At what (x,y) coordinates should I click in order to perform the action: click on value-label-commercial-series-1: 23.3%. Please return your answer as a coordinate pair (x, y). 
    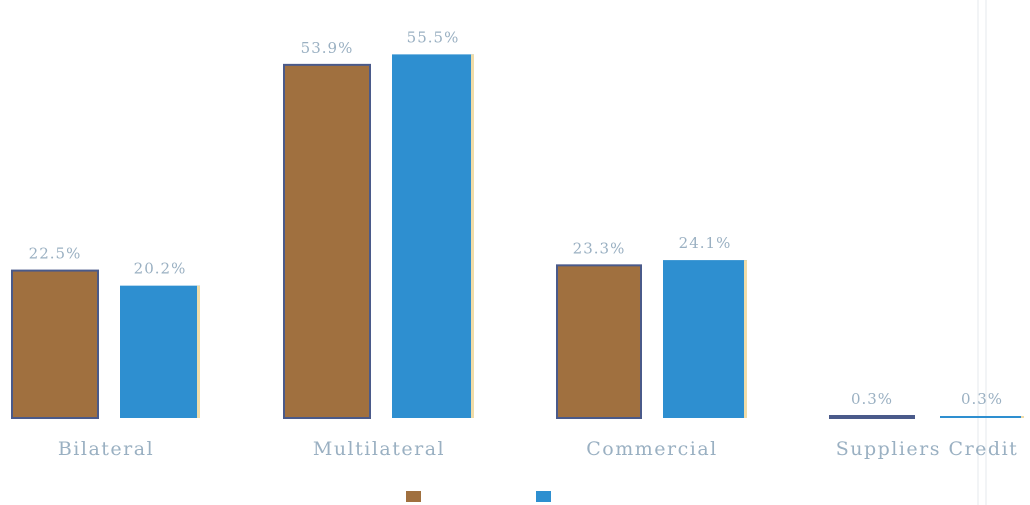
    Looking at the image, I should click on (599, 248).